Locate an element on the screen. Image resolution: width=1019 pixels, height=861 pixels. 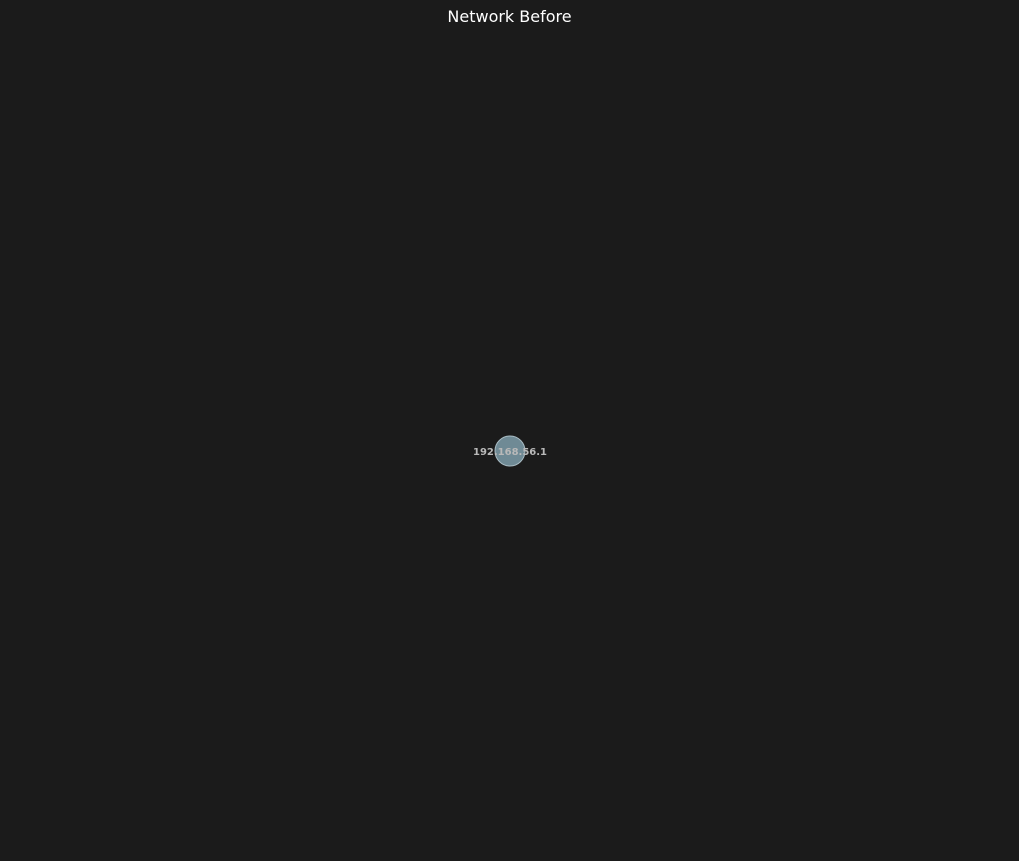
node-192-168-56-1: 192.168.56.1 is located at coordinates (510, 451).